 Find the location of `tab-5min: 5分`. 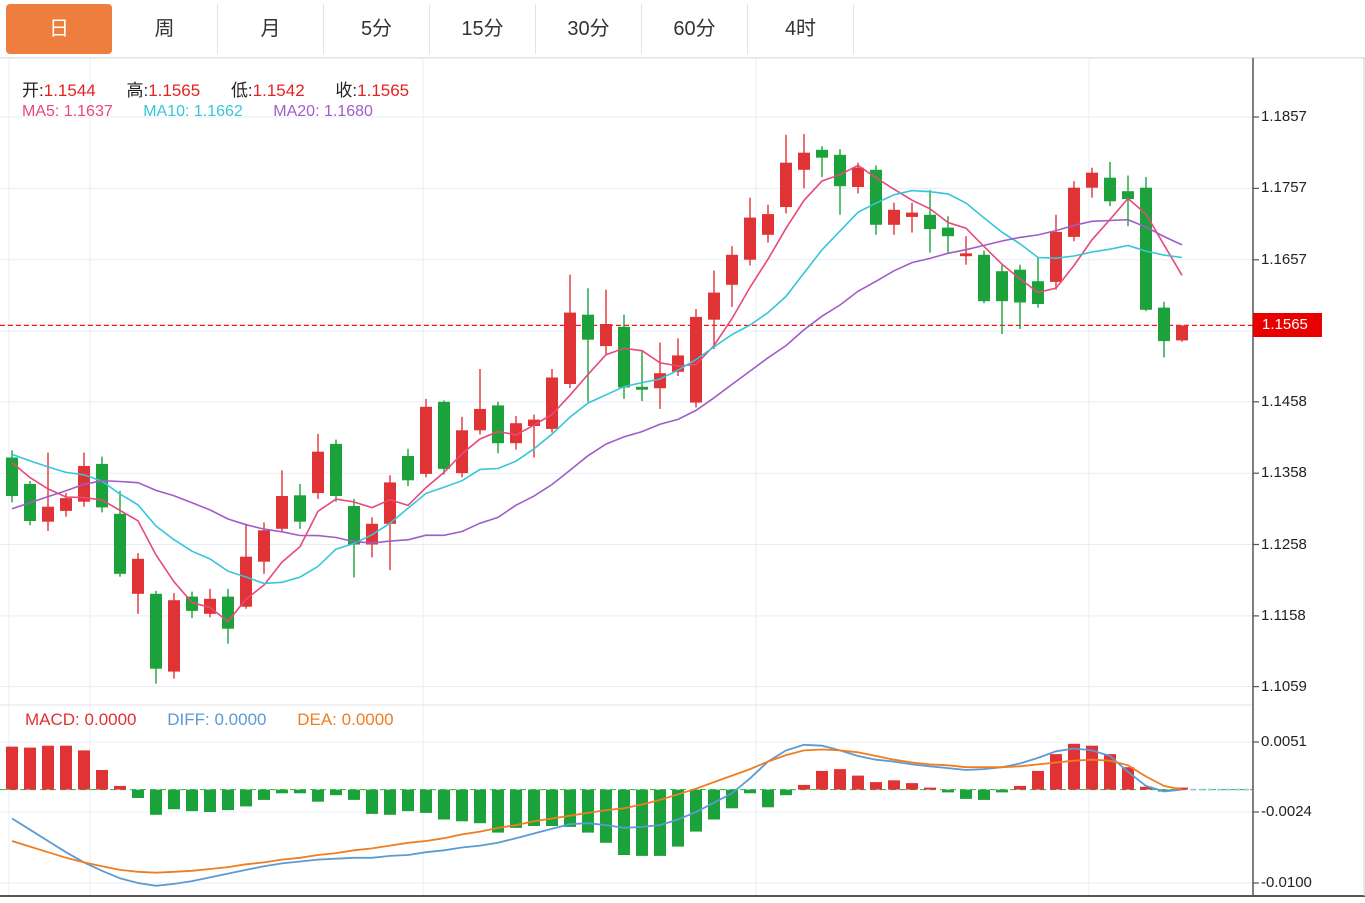

tab-5min: 5分 is located at coordinates (377, 28).